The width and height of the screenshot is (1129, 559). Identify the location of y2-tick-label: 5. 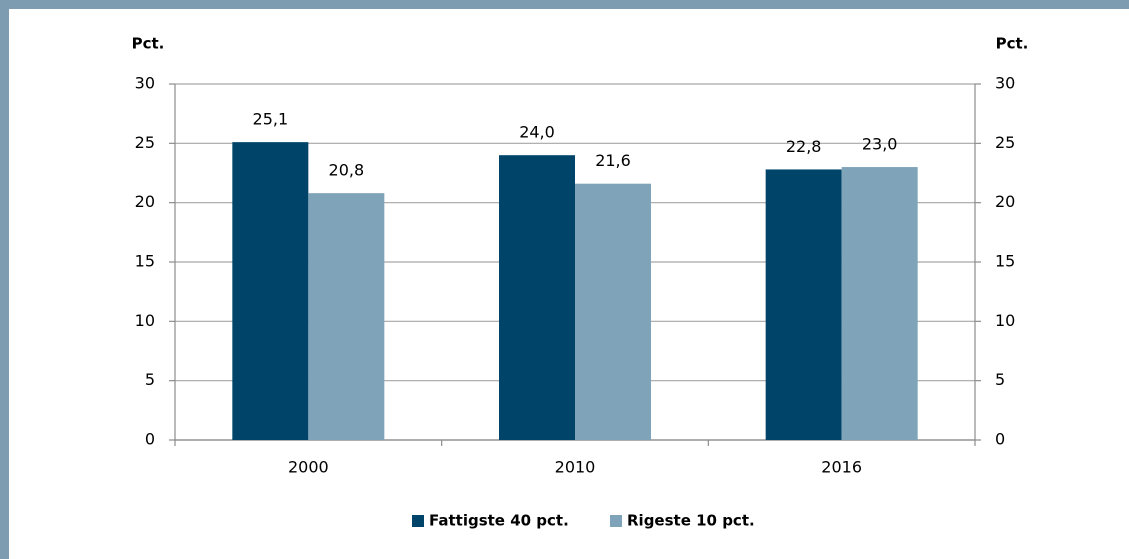
(1000, 379).